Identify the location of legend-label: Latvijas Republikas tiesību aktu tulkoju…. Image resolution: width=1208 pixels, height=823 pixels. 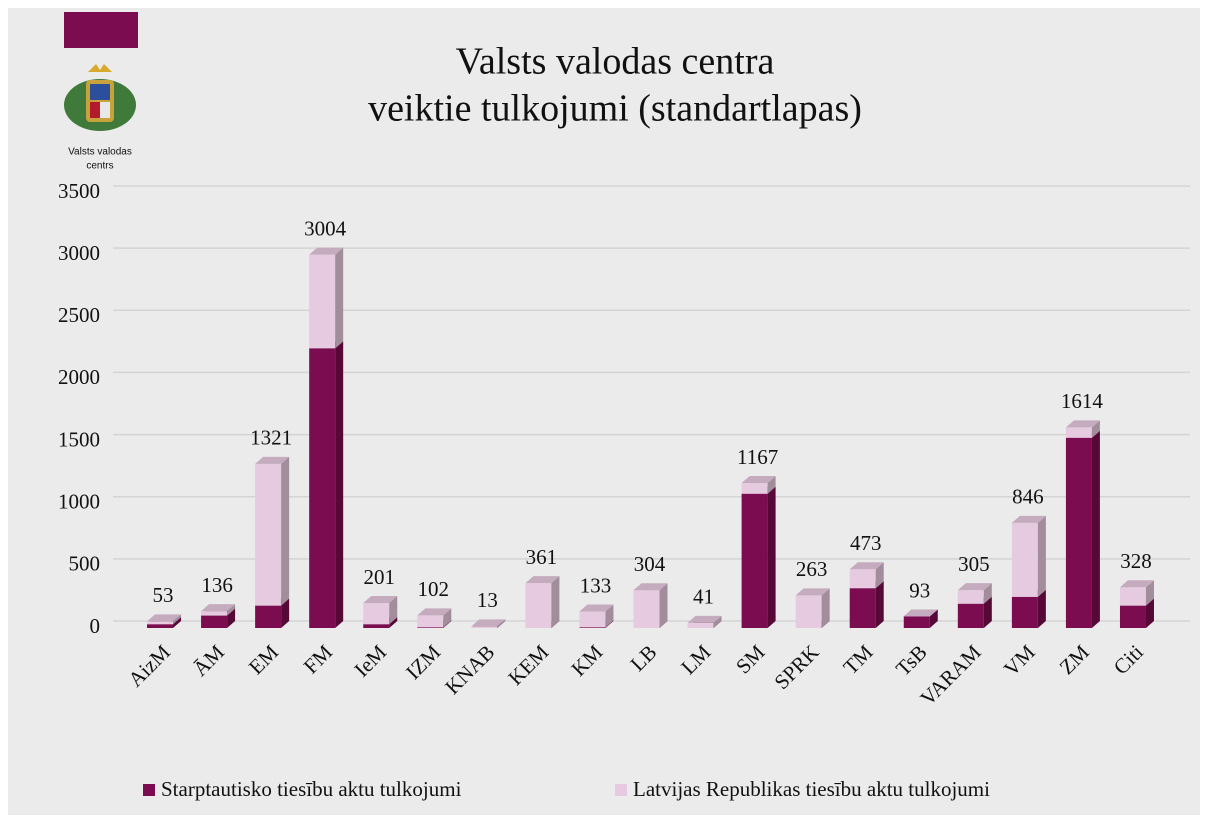
(811, 789).